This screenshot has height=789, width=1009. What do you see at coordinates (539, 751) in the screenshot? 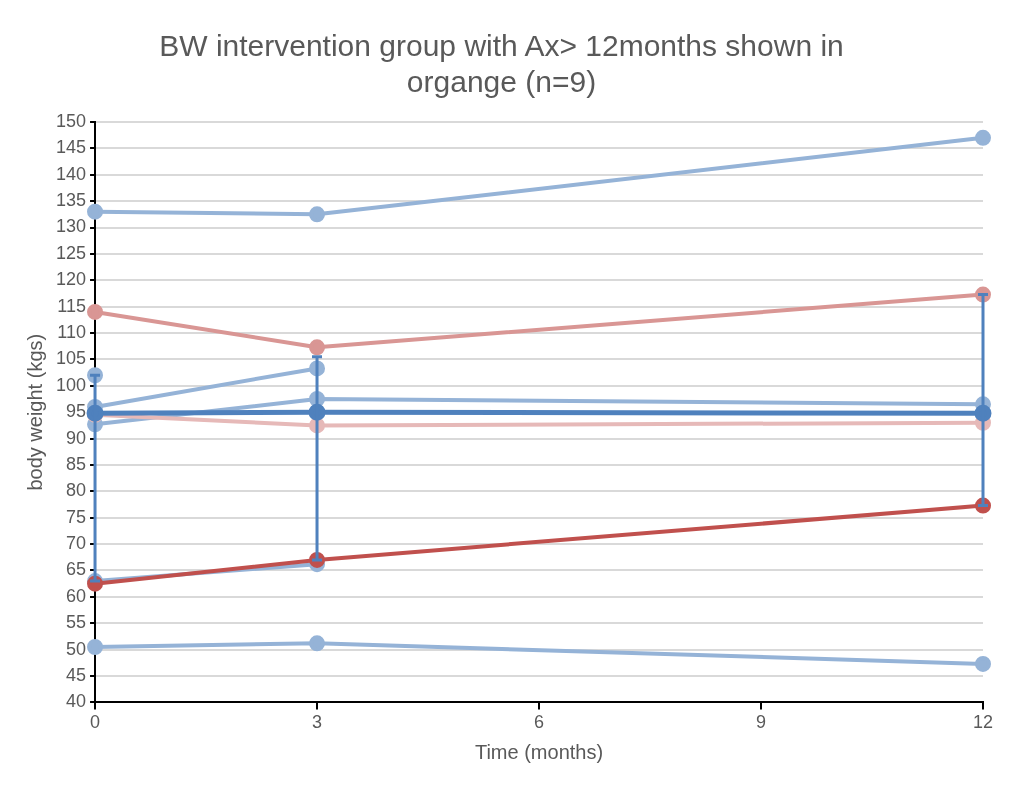
I see `x-axis-title: Time (months)` at bounding box center [539, 751].